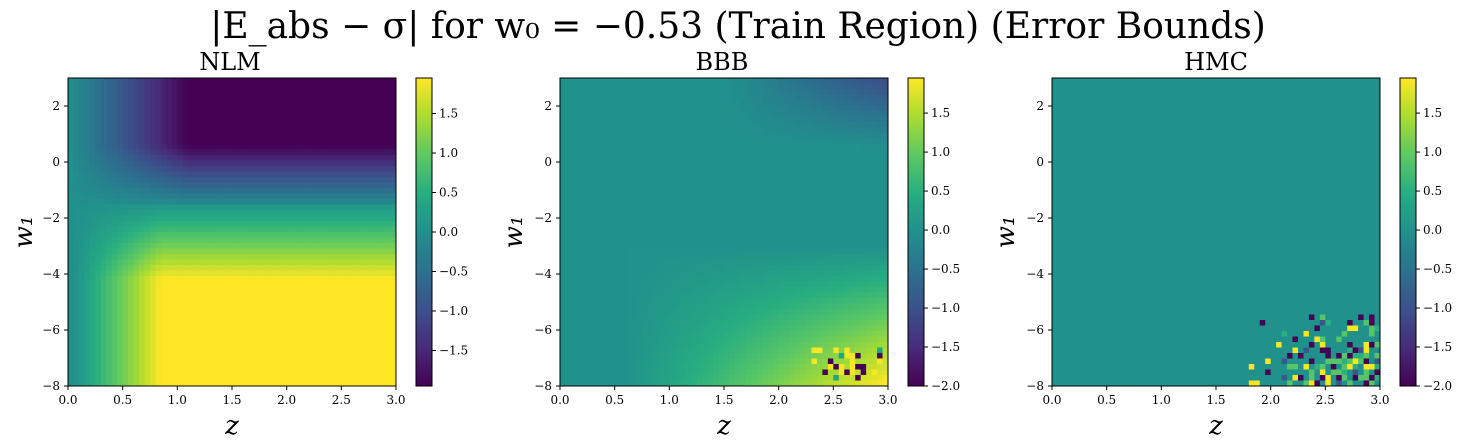 The height and width of the screenshot is (448, 1464). I want to click on x-tick-label: 2.0, so click(286, 400).